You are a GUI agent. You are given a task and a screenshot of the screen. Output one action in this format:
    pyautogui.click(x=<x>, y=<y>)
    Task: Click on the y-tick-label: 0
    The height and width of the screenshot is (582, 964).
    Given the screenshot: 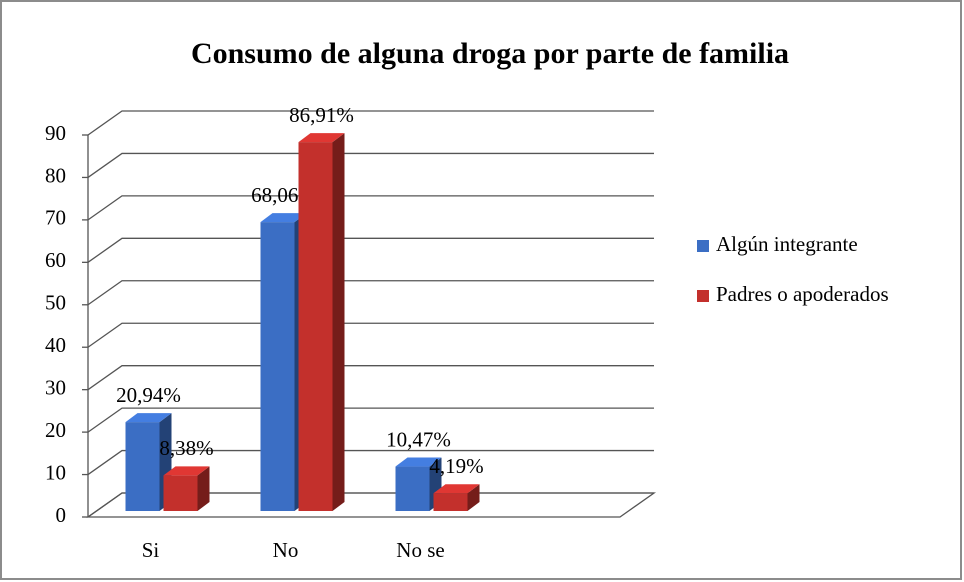 What is the action you would take?
    pyautogui.click(x=61, y=515)
    